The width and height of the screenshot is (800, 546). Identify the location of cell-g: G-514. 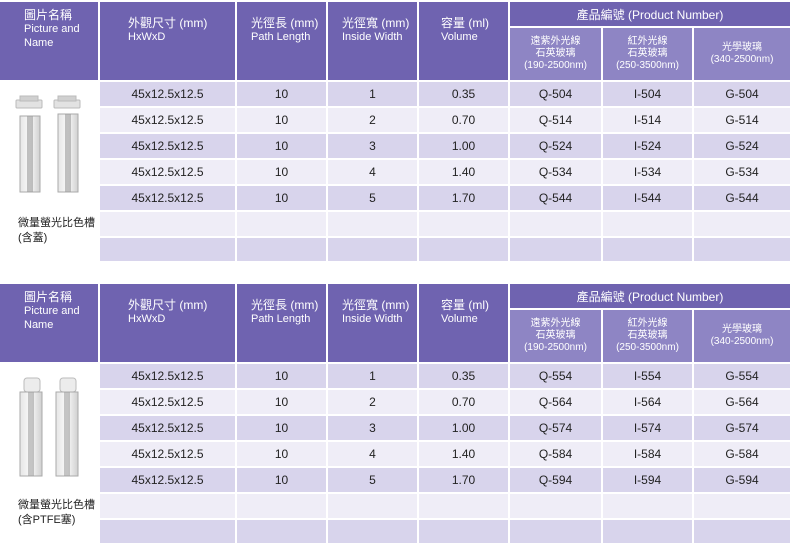
(742, 120).